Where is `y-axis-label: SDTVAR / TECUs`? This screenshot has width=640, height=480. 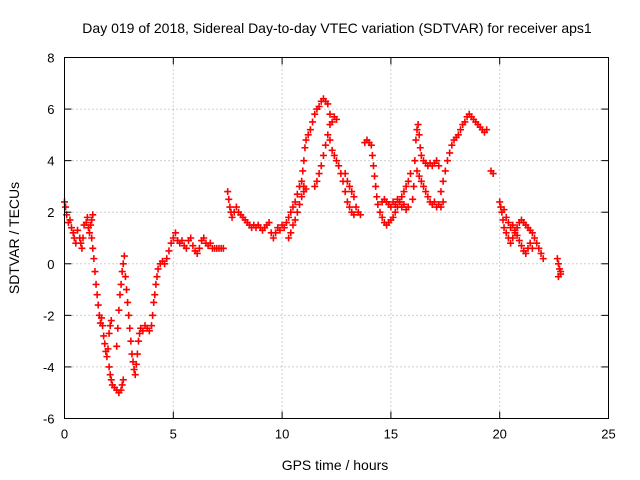 y-axis-label: SDTVAR / TECUs is located at coordinates (14, 238).